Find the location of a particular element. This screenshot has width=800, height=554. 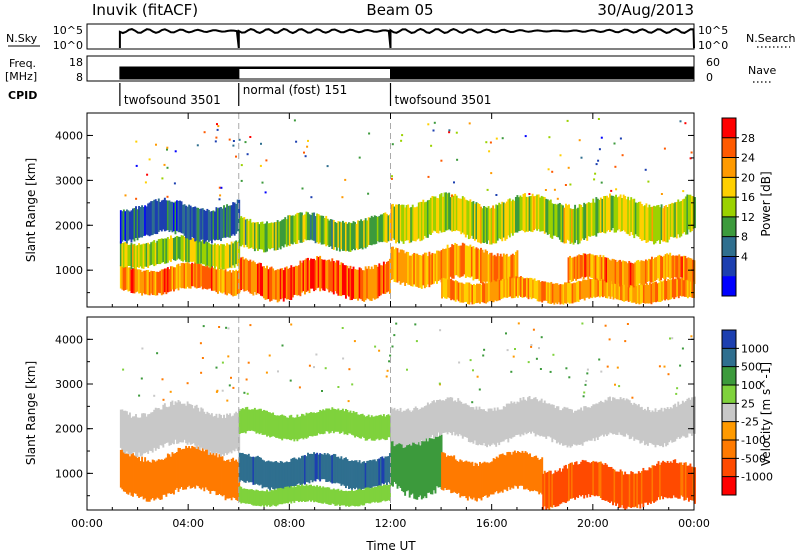

colorbar-tick-label: 28 is located at coordinates (748, 138).